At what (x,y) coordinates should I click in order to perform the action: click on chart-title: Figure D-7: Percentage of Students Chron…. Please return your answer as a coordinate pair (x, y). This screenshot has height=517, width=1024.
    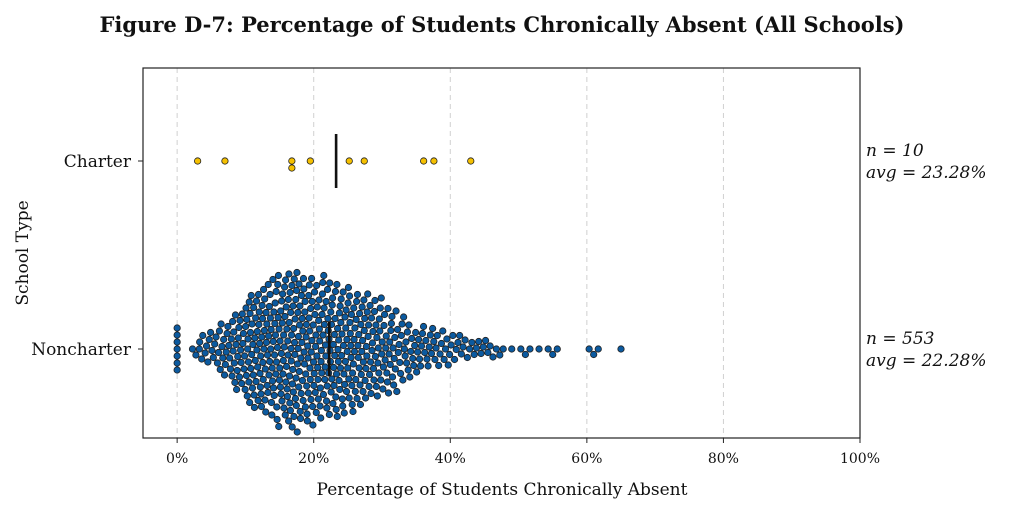
    Looking at the image, I should click on (502, 24).